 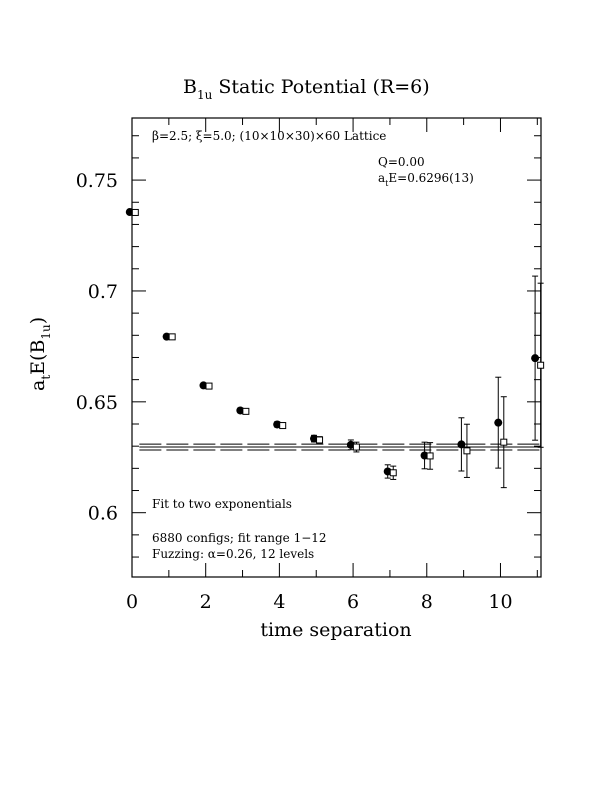 I want to click on fit-annotation: Fit to two exponentials, so click(x=222, y=504).